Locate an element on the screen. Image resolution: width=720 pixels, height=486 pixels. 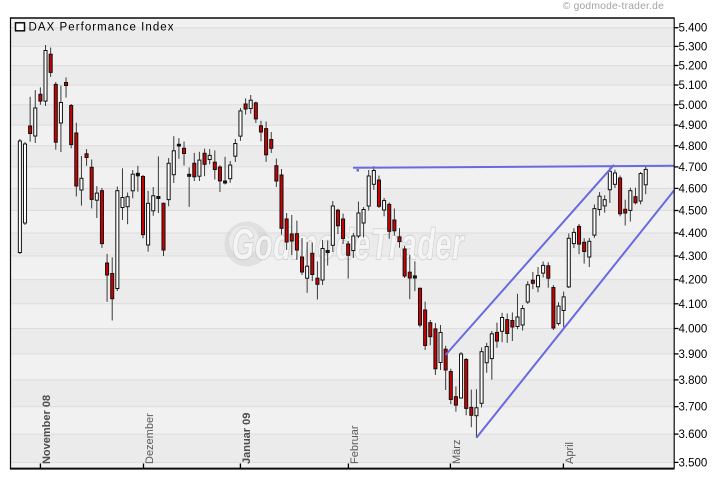
svg-text: 5.200 is located at coordinates (693, 67).